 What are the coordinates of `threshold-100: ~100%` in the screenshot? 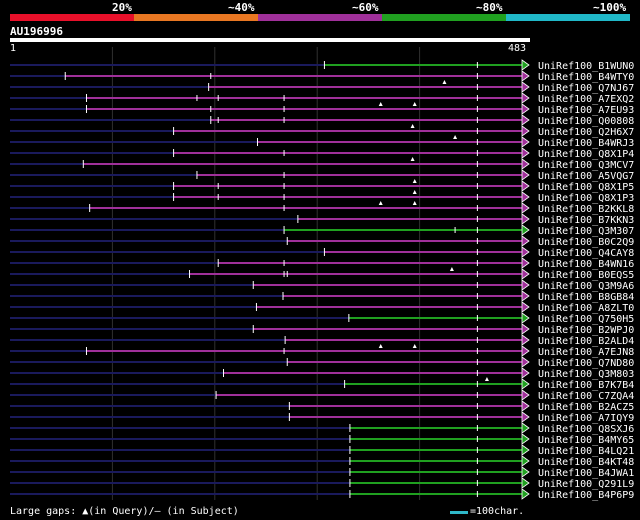 It's located at (610, 7).